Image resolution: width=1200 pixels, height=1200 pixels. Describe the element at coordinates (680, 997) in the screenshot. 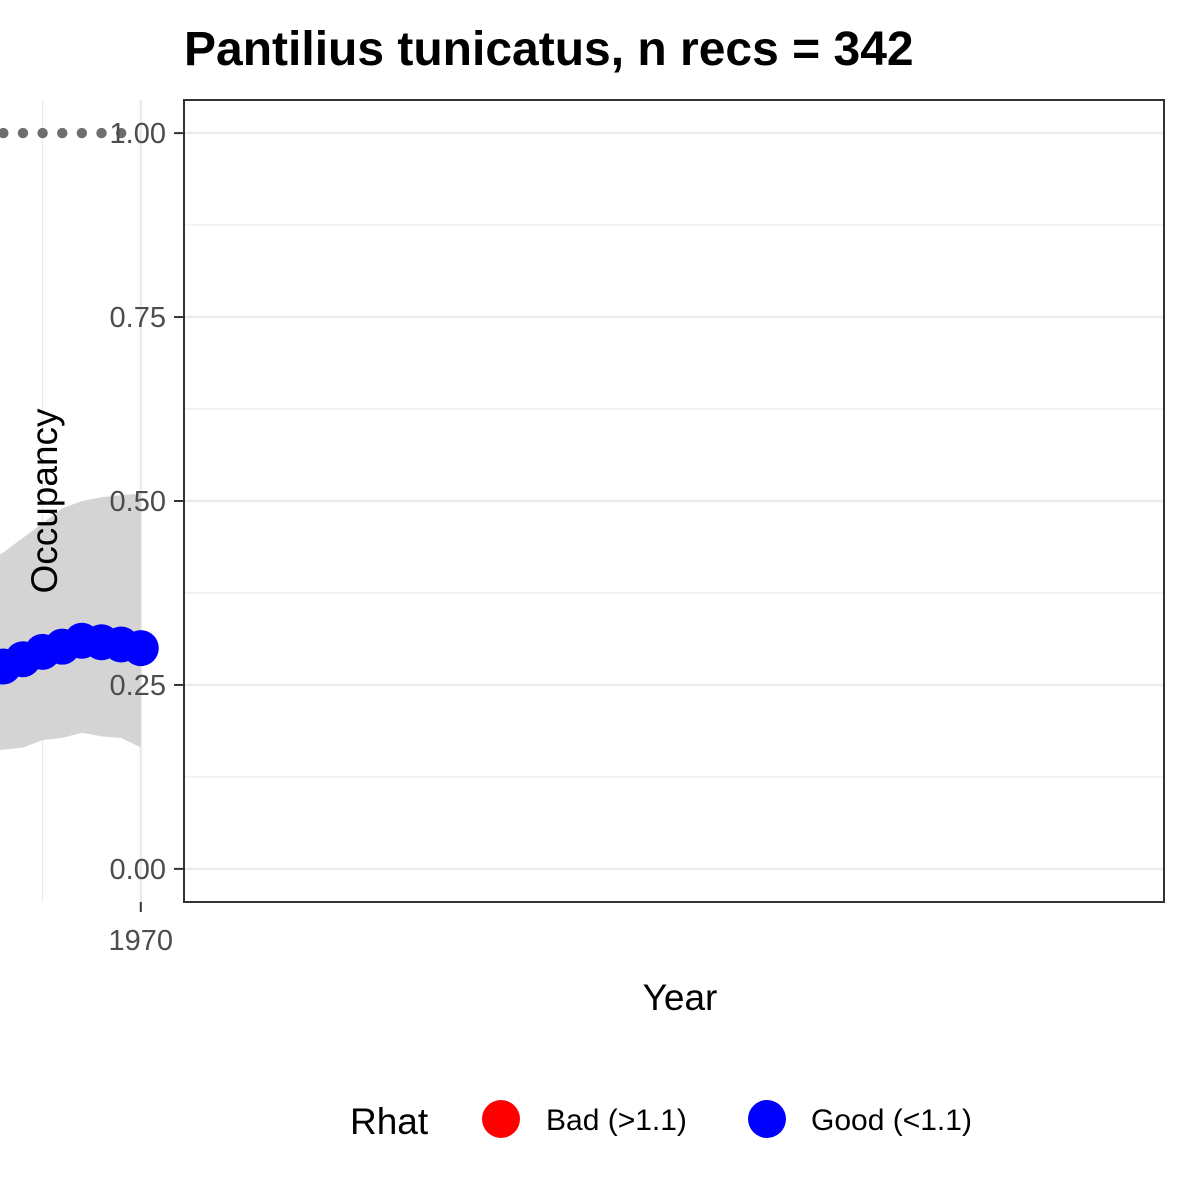

I see `x-axis-title: Year` at that location.